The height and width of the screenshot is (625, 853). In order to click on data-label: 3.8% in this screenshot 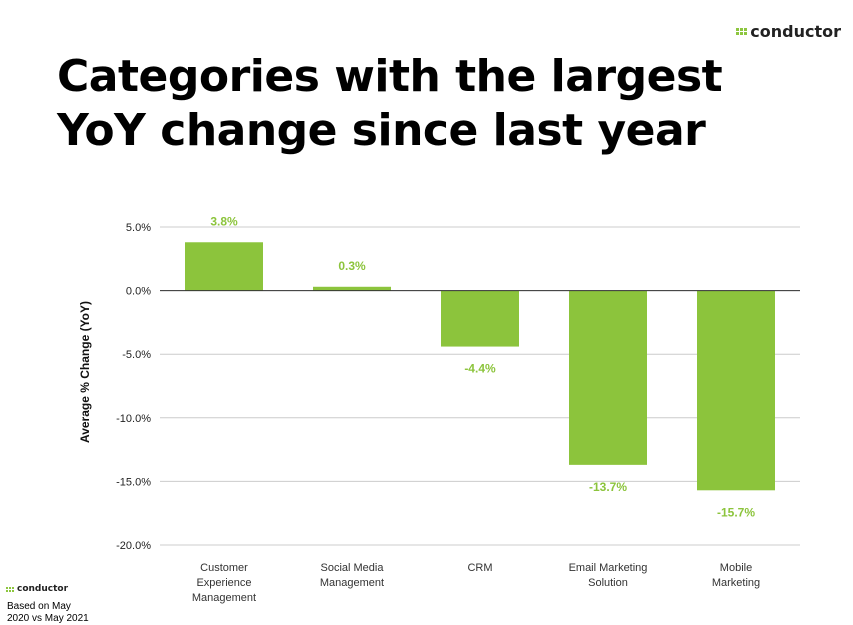, I will do `click(224, 221)`.